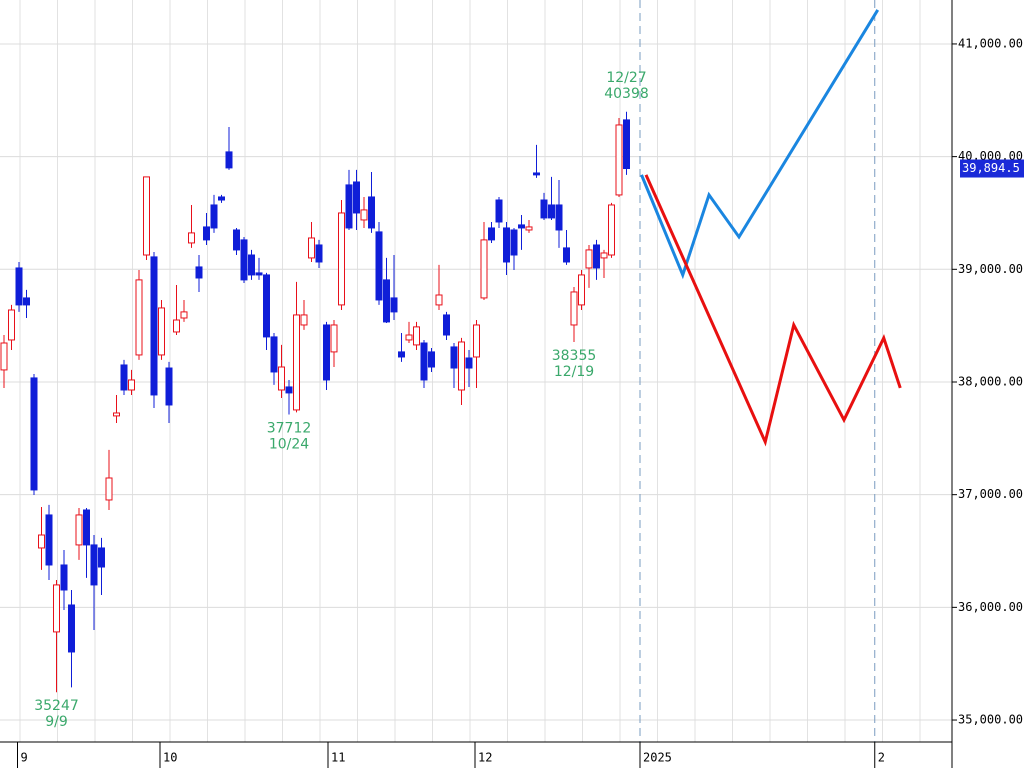 The width and height of the screenshot is (1024, 768). What do you see at coordinates (56, 722) in the screenshot?
I see `annotation-date: 9/9` at bounding box center [56, 722].